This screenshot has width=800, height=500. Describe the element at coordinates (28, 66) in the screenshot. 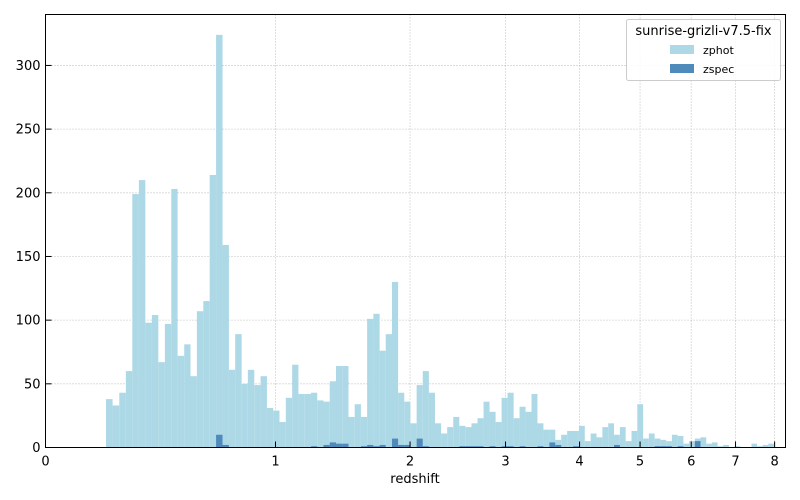

I see `y-tick-label: 300` at that location.